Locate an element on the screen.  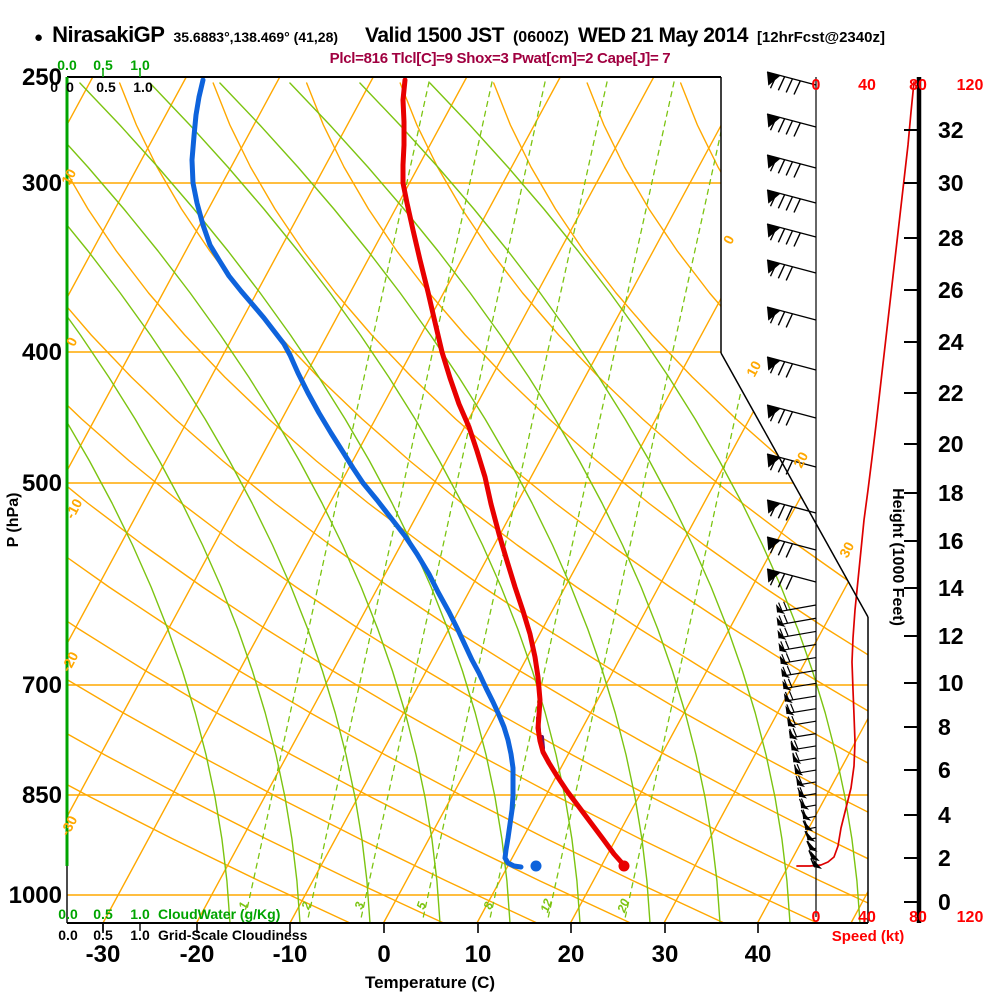
height-tick-label: 4 is located at coordinates (944, 815).